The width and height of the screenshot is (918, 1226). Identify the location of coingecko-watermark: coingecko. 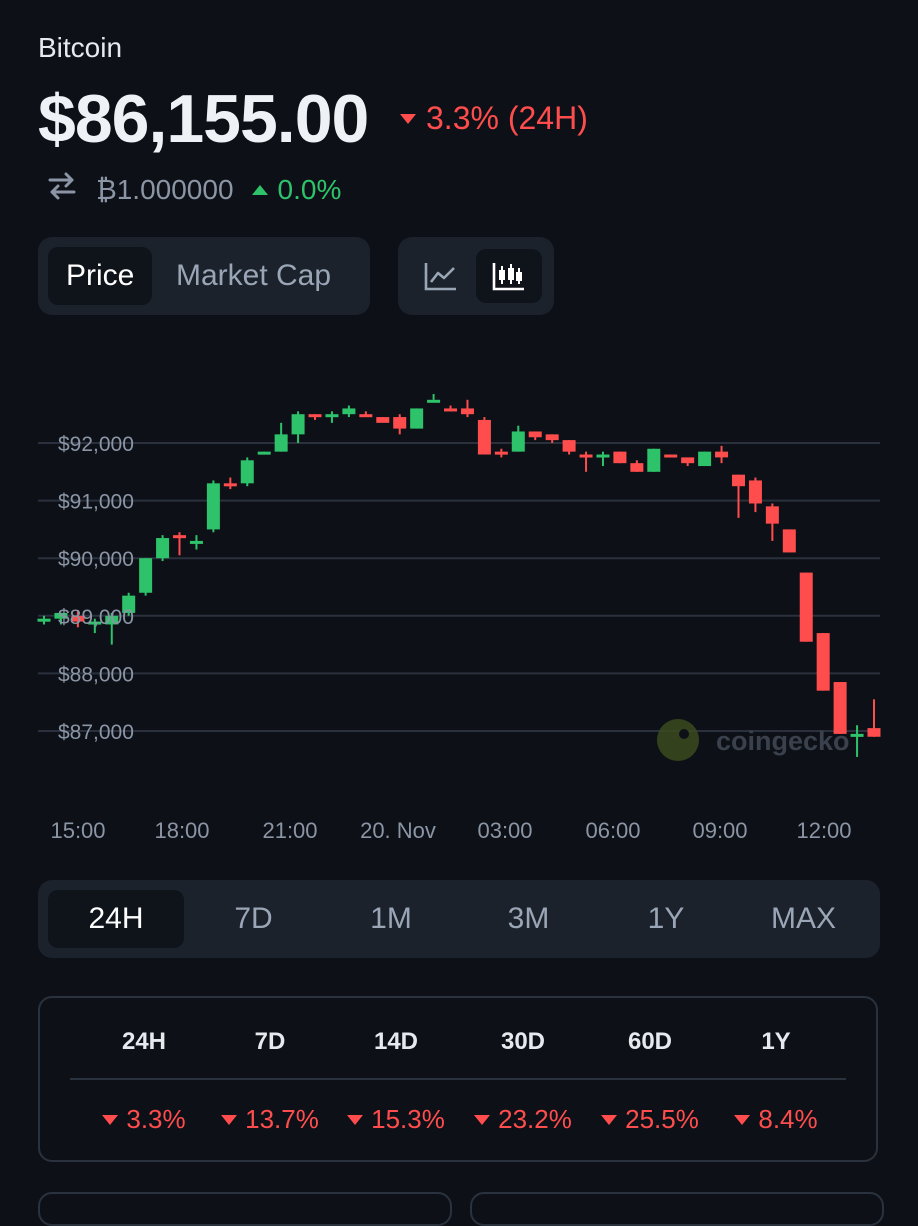
(753, 740).